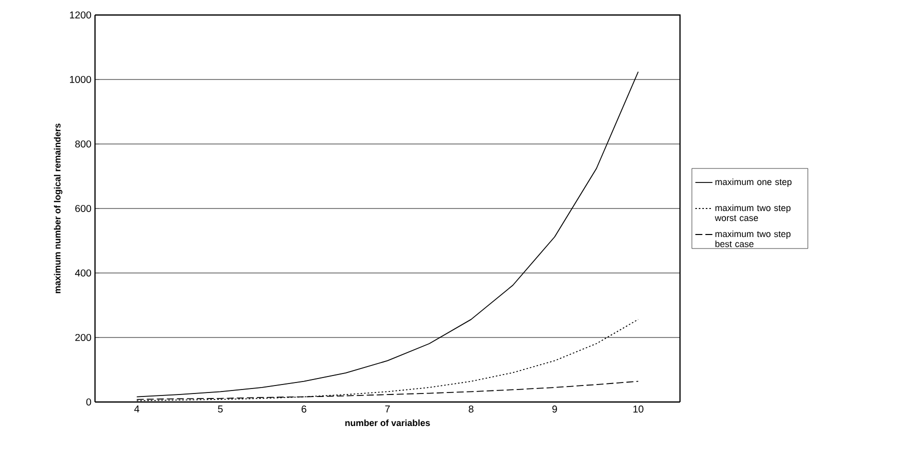  I want to click on y-tick-label: 200, so click(83, 338).